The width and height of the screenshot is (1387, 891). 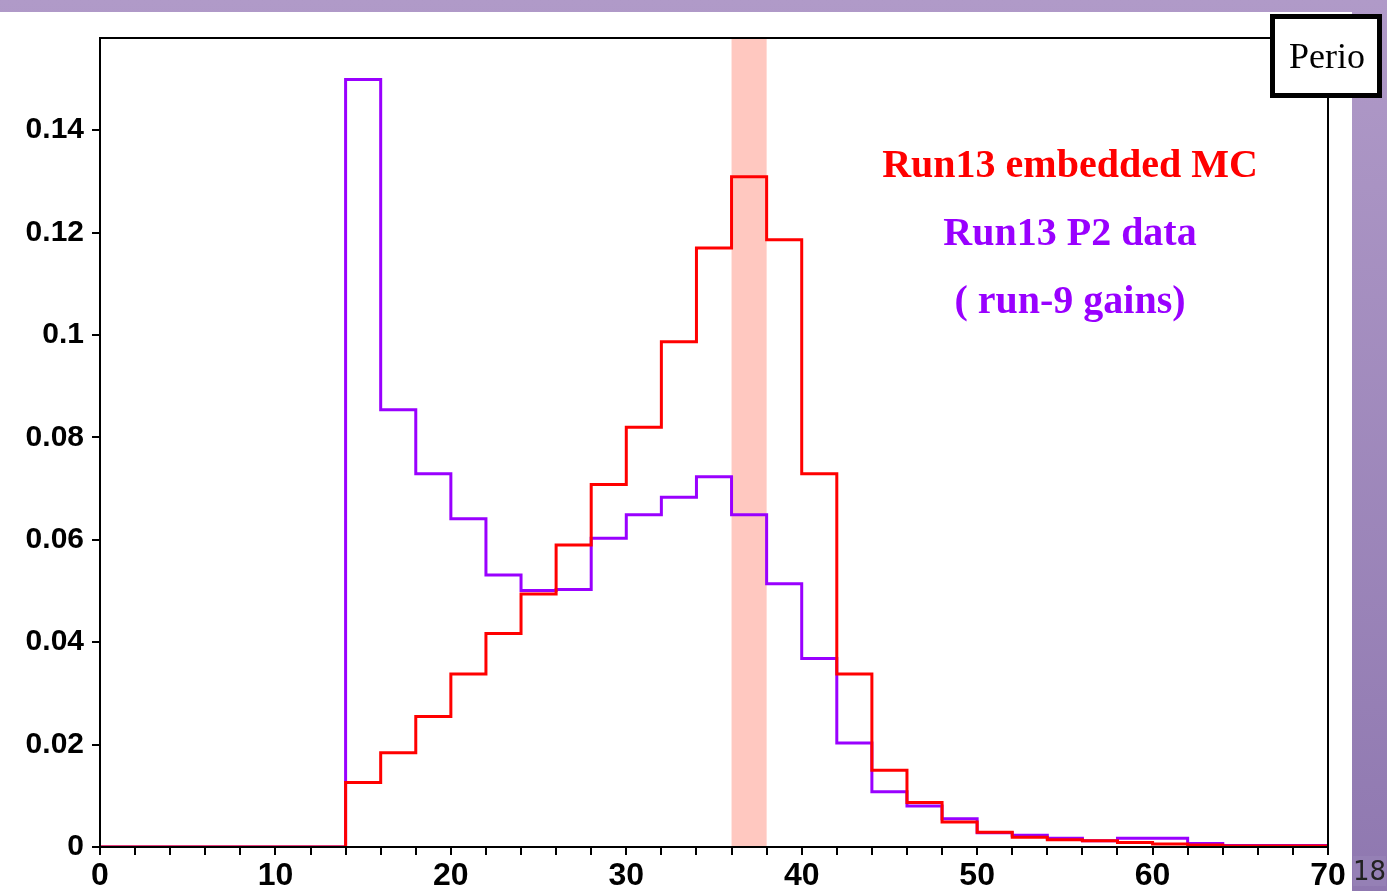 What do you see at coordinates (54, 742) in the screenshot?
I see `y-tick-label: 0.02` at bounding box center [54, 742].